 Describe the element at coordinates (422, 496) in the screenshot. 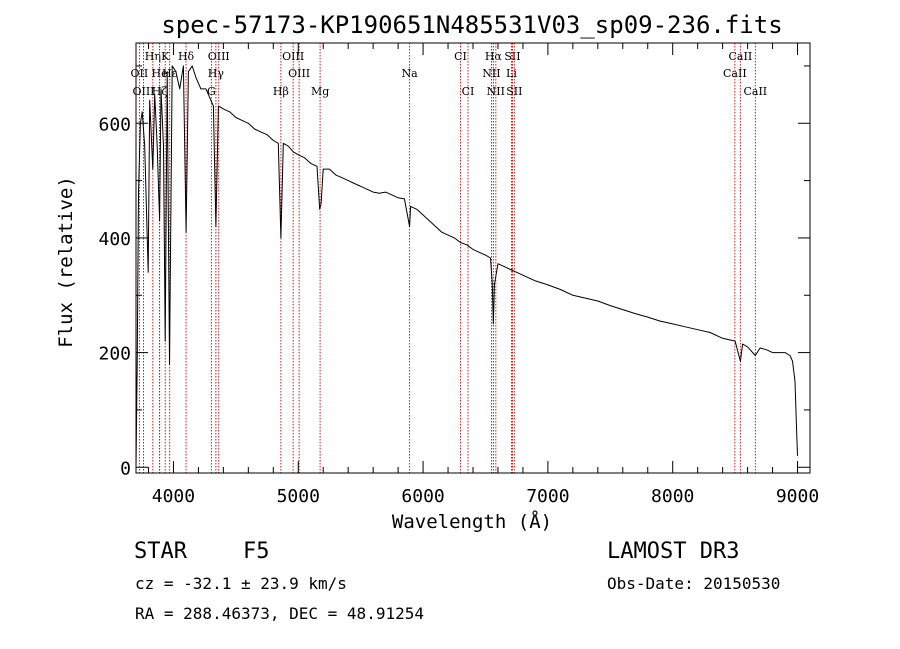

I see `x-tick-label: 6000` at that location.